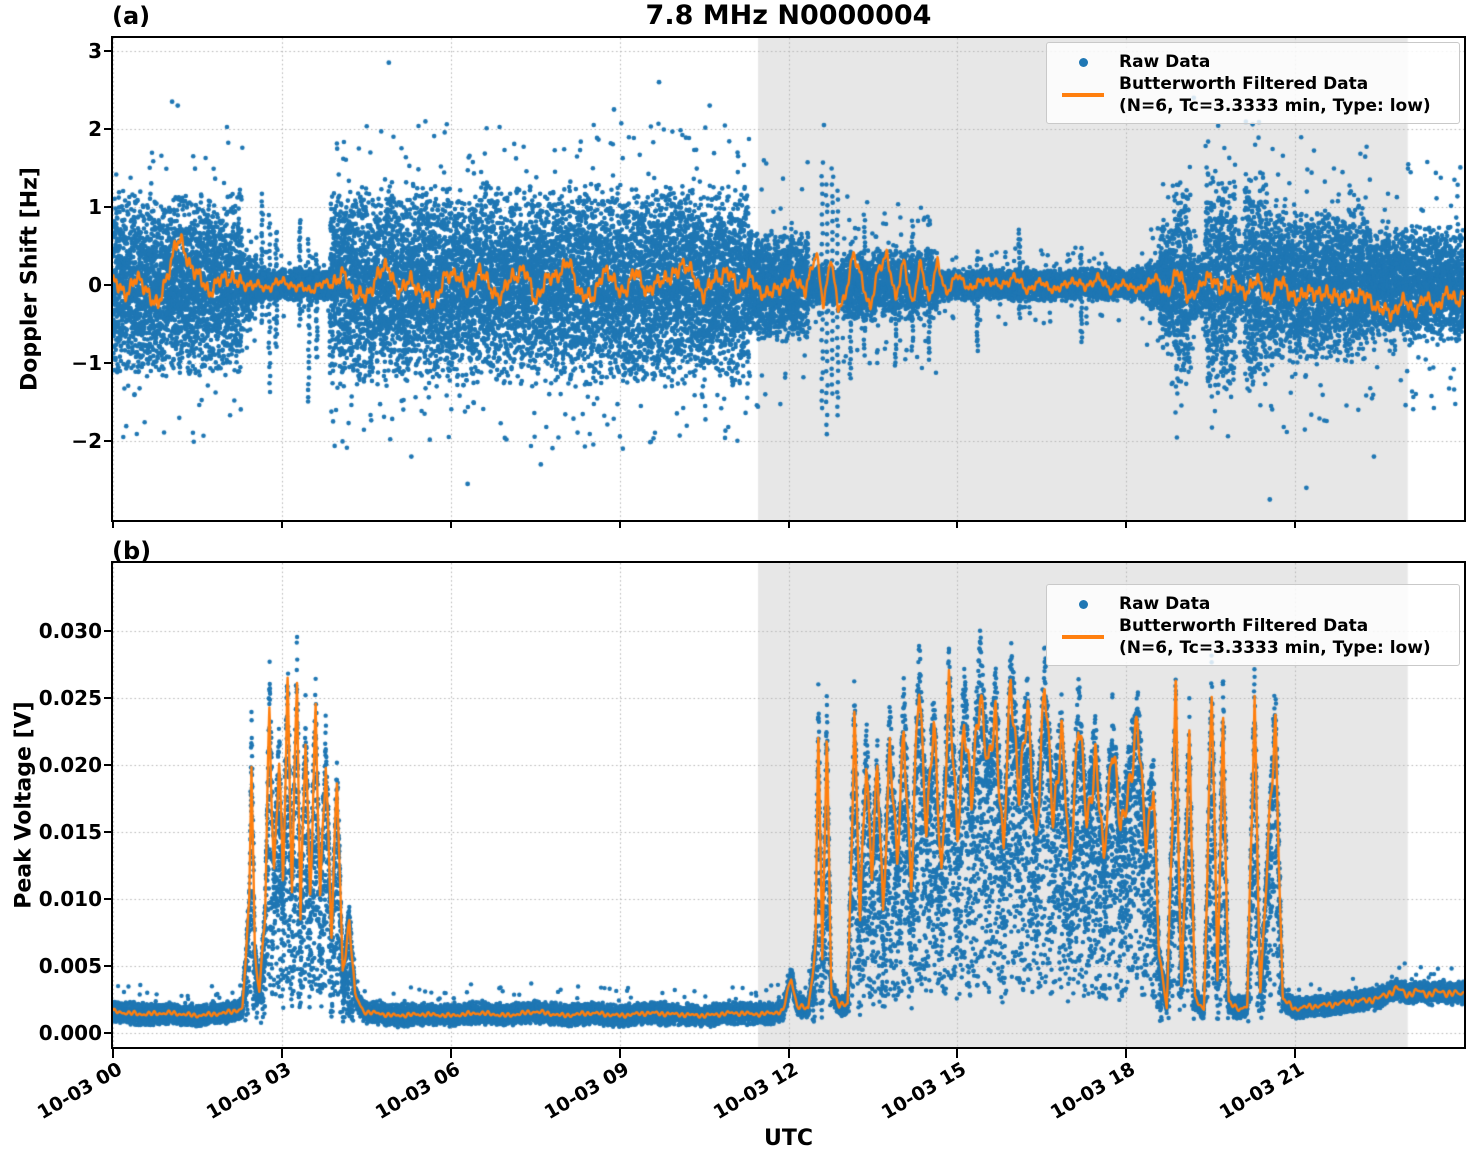 The height and width of the screenshot is (1172, 1472). I want to click on panel-a-tag: (a), so click(131, 16).